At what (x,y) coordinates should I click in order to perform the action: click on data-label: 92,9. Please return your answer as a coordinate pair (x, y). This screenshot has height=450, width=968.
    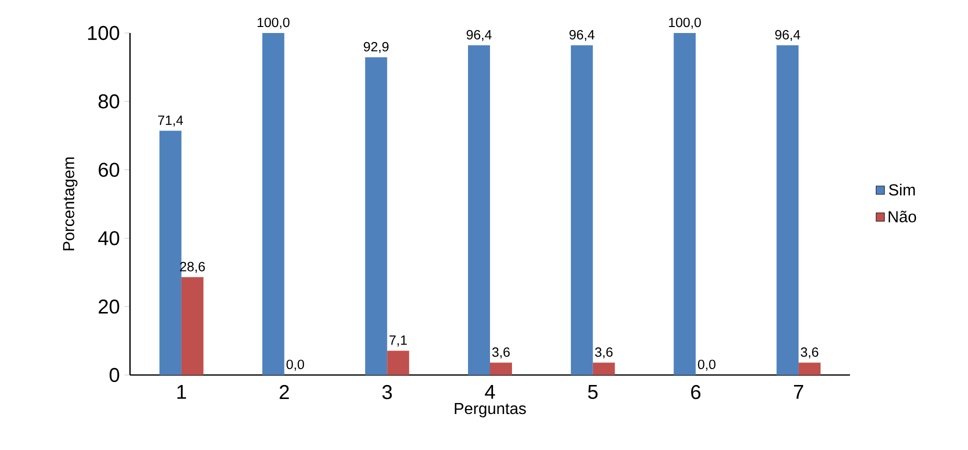
    Looking at the image, I should click on (376, 48).